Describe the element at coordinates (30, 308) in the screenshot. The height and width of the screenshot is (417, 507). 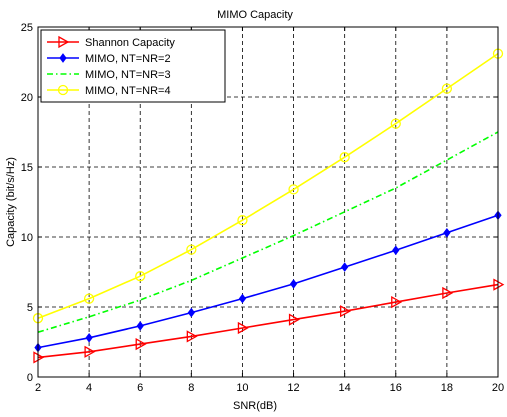
I see `y-tick-label: 5` at that location.